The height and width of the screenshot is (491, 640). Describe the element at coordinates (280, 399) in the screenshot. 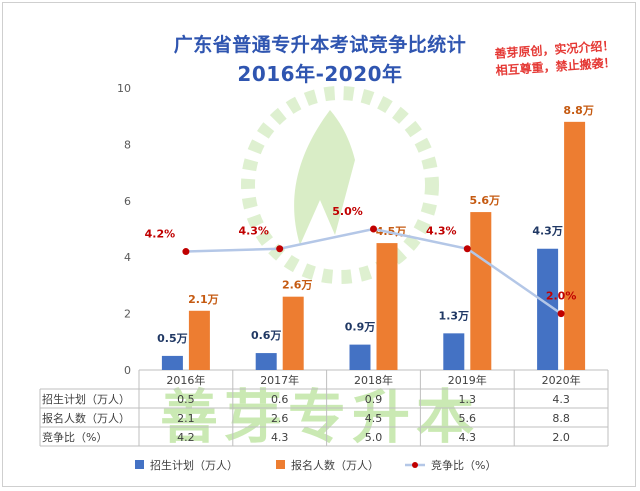

I see `table-cell: 0.6` at that location.